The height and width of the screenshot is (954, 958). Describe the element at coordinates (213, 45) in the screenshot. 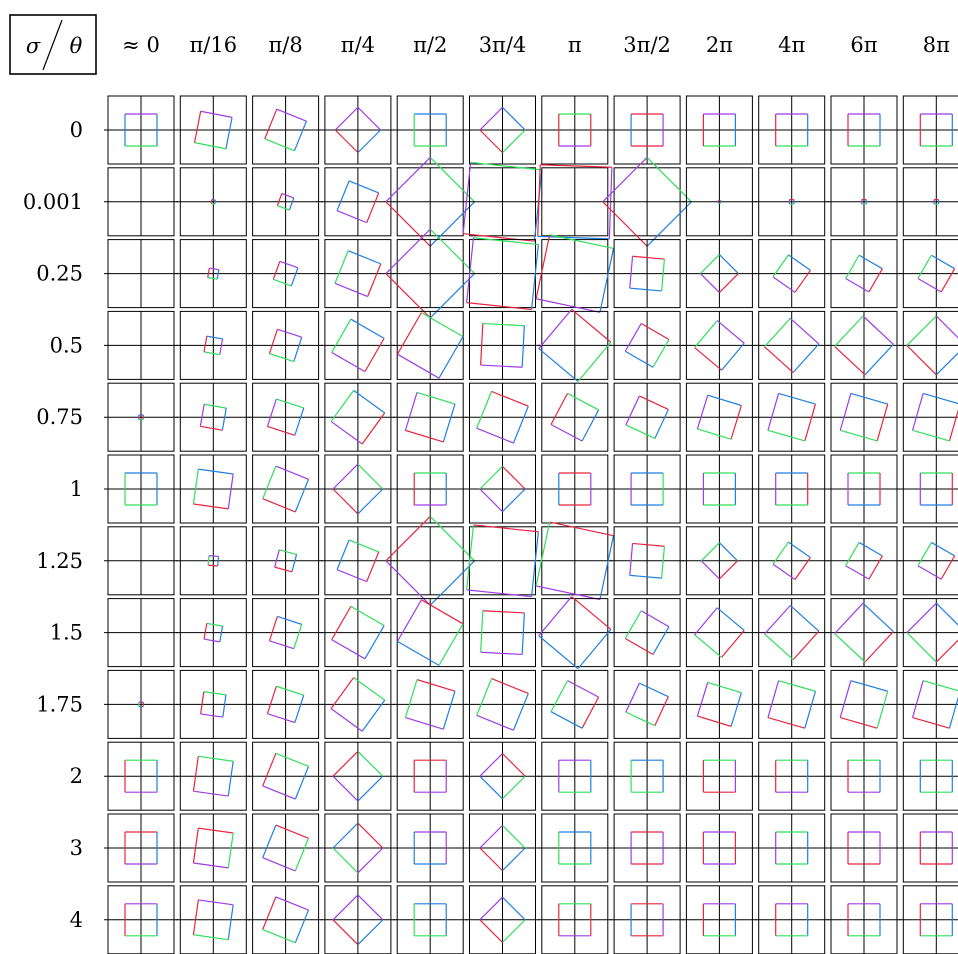

I see `column-header: π/16` at that location.